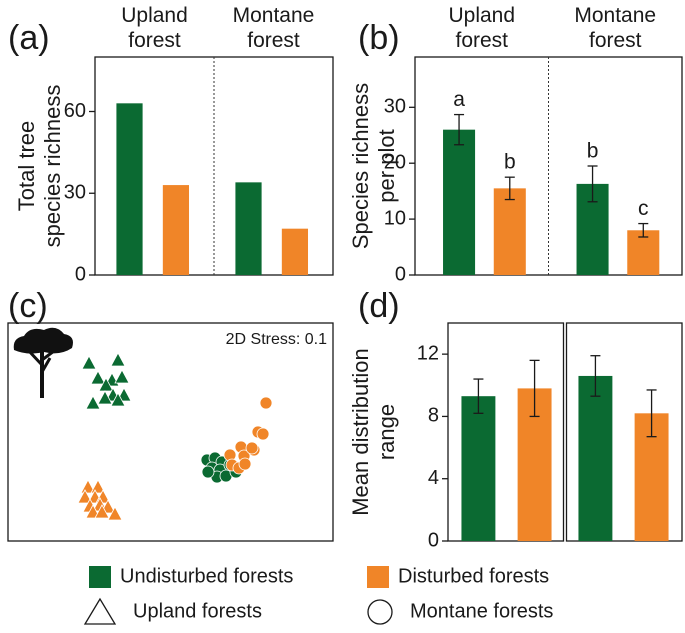 This screenshot has width=685, height=633. I want to click on legend-label: Undisturbed forests, so click(206, 576).